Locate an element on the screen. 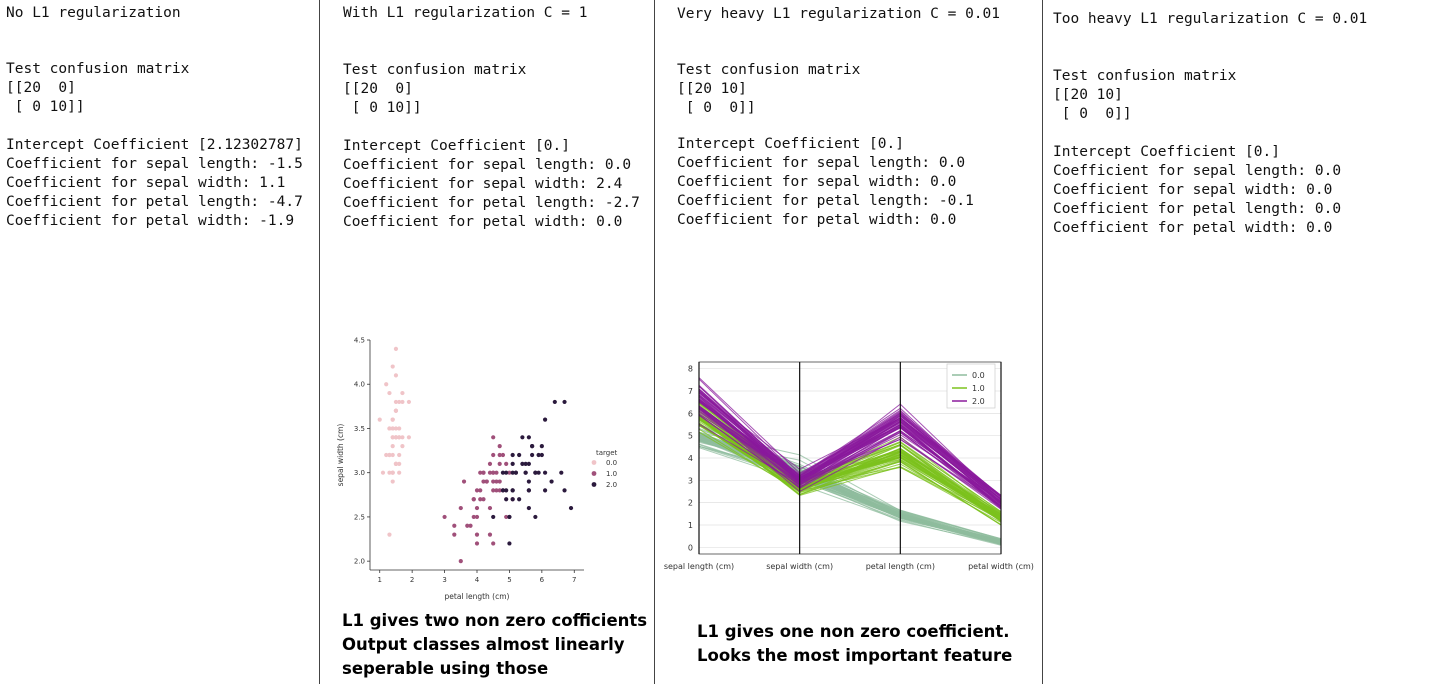 This screenshot has width=1435, height=684. coef-petal-width: Coefficient for petal width: 0.0 is located at coordinates (1193, 228).